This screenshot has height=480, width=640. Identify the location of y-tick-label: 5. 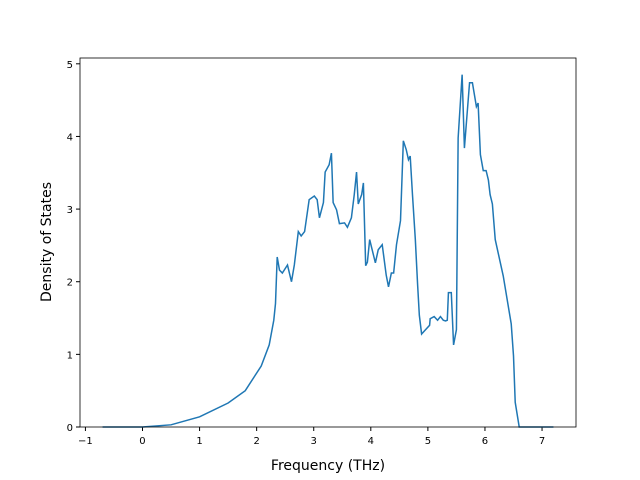
(70, 65).